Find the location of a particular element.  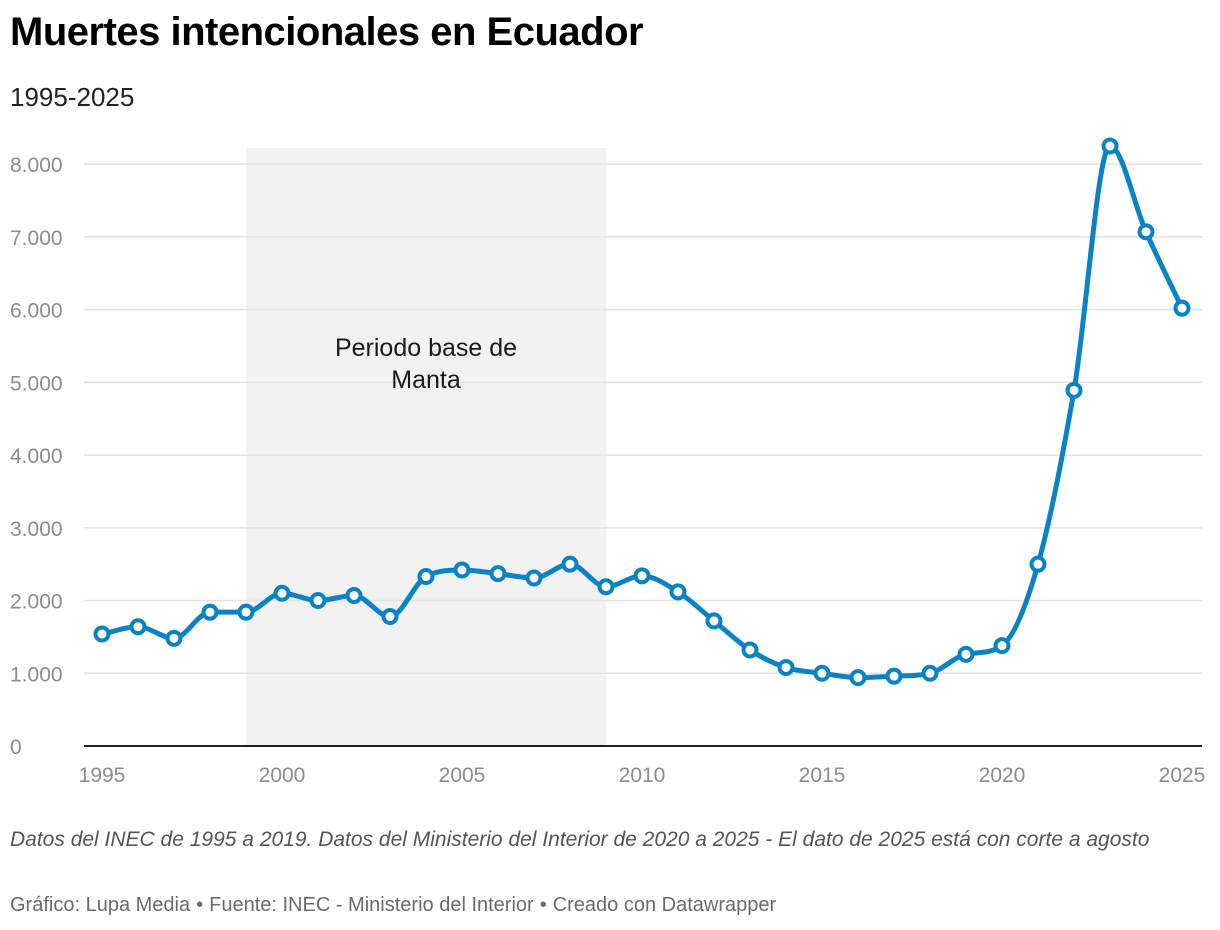

chart-subtitle: 1995-2025 is located at coordinates (72, 97).